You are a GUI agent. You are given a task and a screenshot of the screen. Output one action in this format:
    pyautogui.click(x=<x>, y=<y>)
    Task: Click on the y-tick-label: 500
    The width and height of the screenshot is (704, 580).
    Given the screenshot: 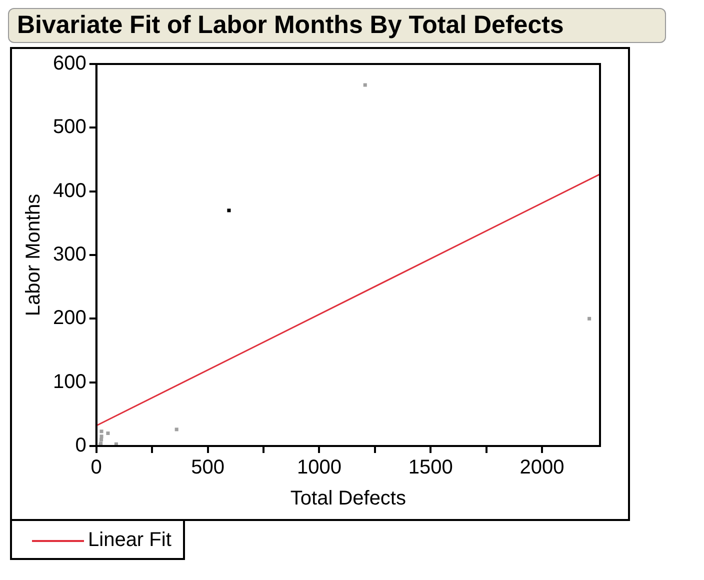 What is the action you would take?
    pyautogui.click(x=69, y=127)
    